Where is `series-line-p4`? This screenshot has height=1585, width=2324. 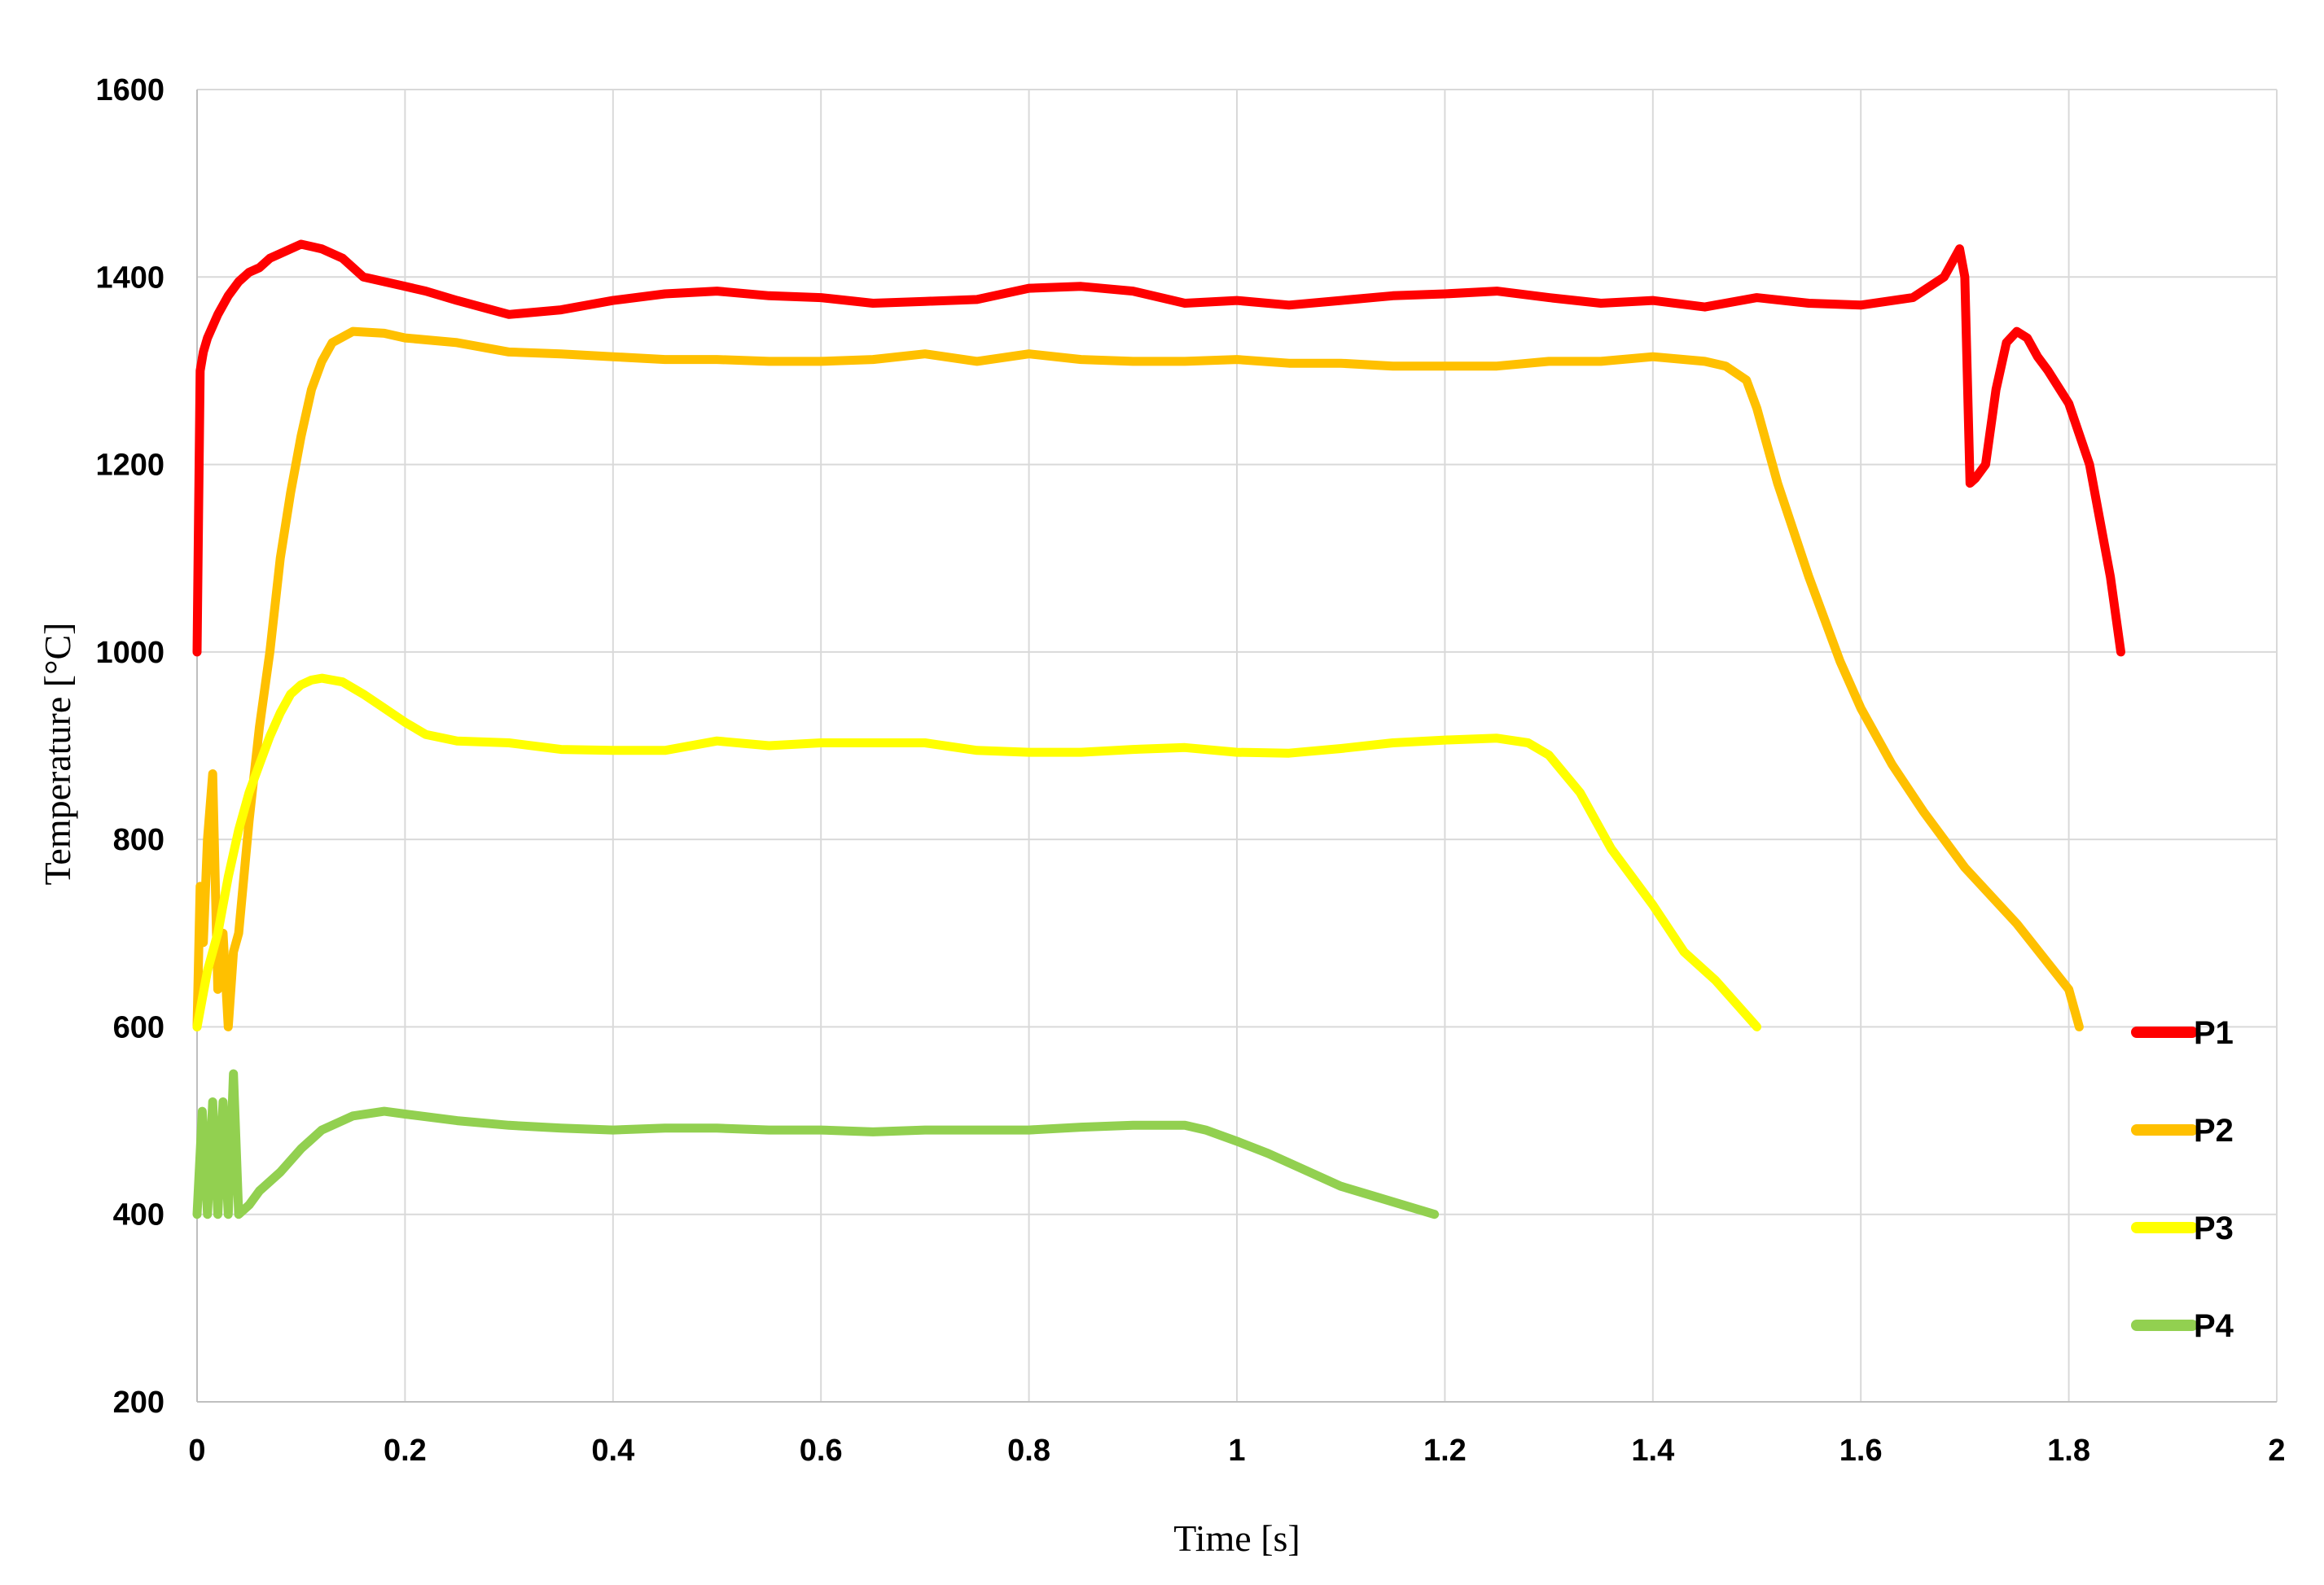
series-line-p4 is located at coordinates (816, 1144).